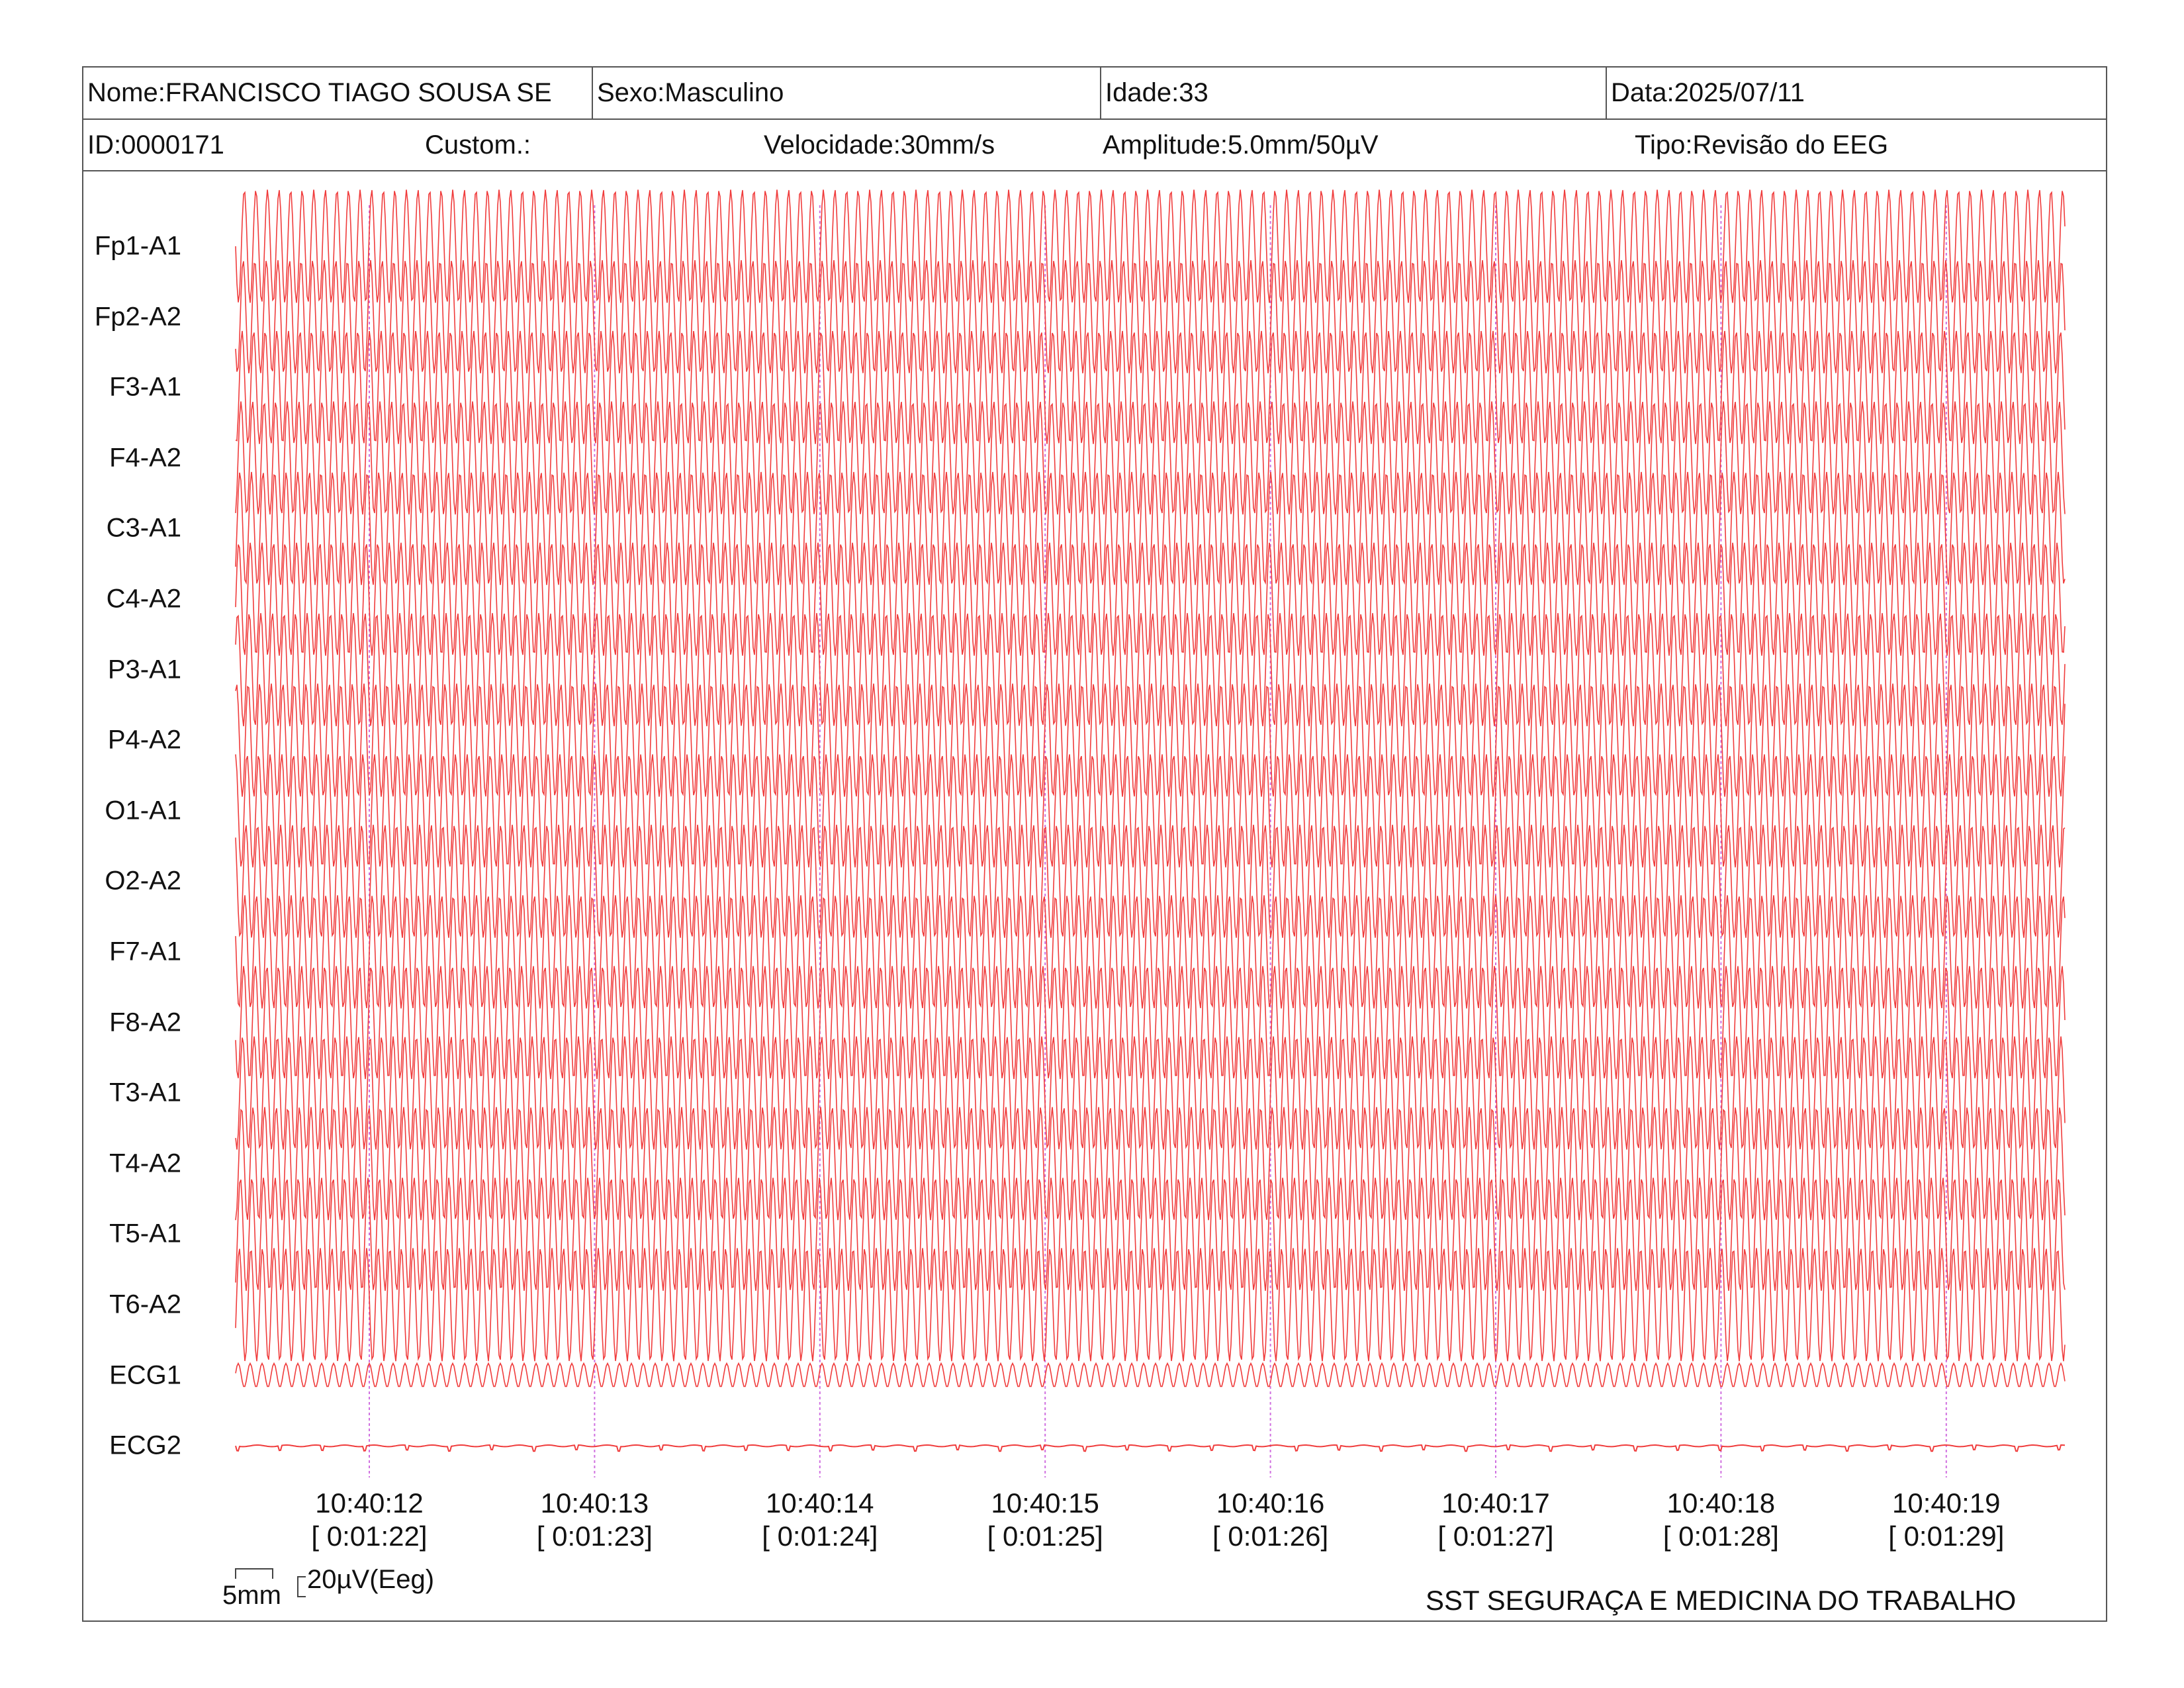 The height and width of the screenshot is (1688, 2184). What do you see at coordinates (1721, 1503) in the screenshot?
I see `clock-time: 10:40:18` at bounding box center [1721, 1503].